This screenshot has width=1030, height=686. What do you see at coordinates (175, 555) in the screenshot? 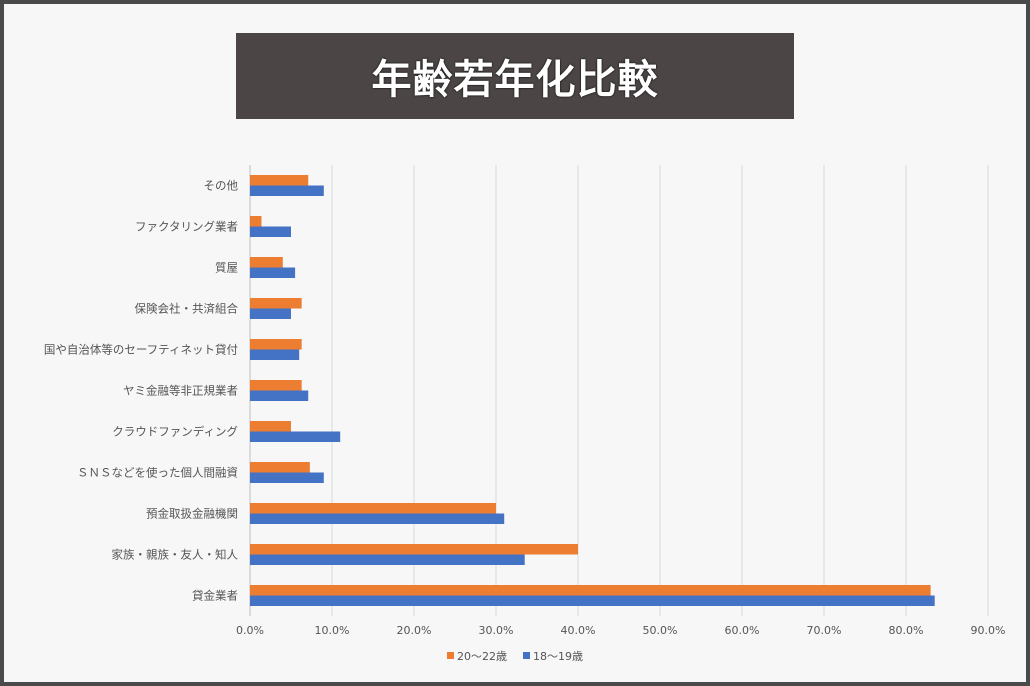
I see `category-label: 家族・親族・友人・知人` at bounding box center [175, 555].